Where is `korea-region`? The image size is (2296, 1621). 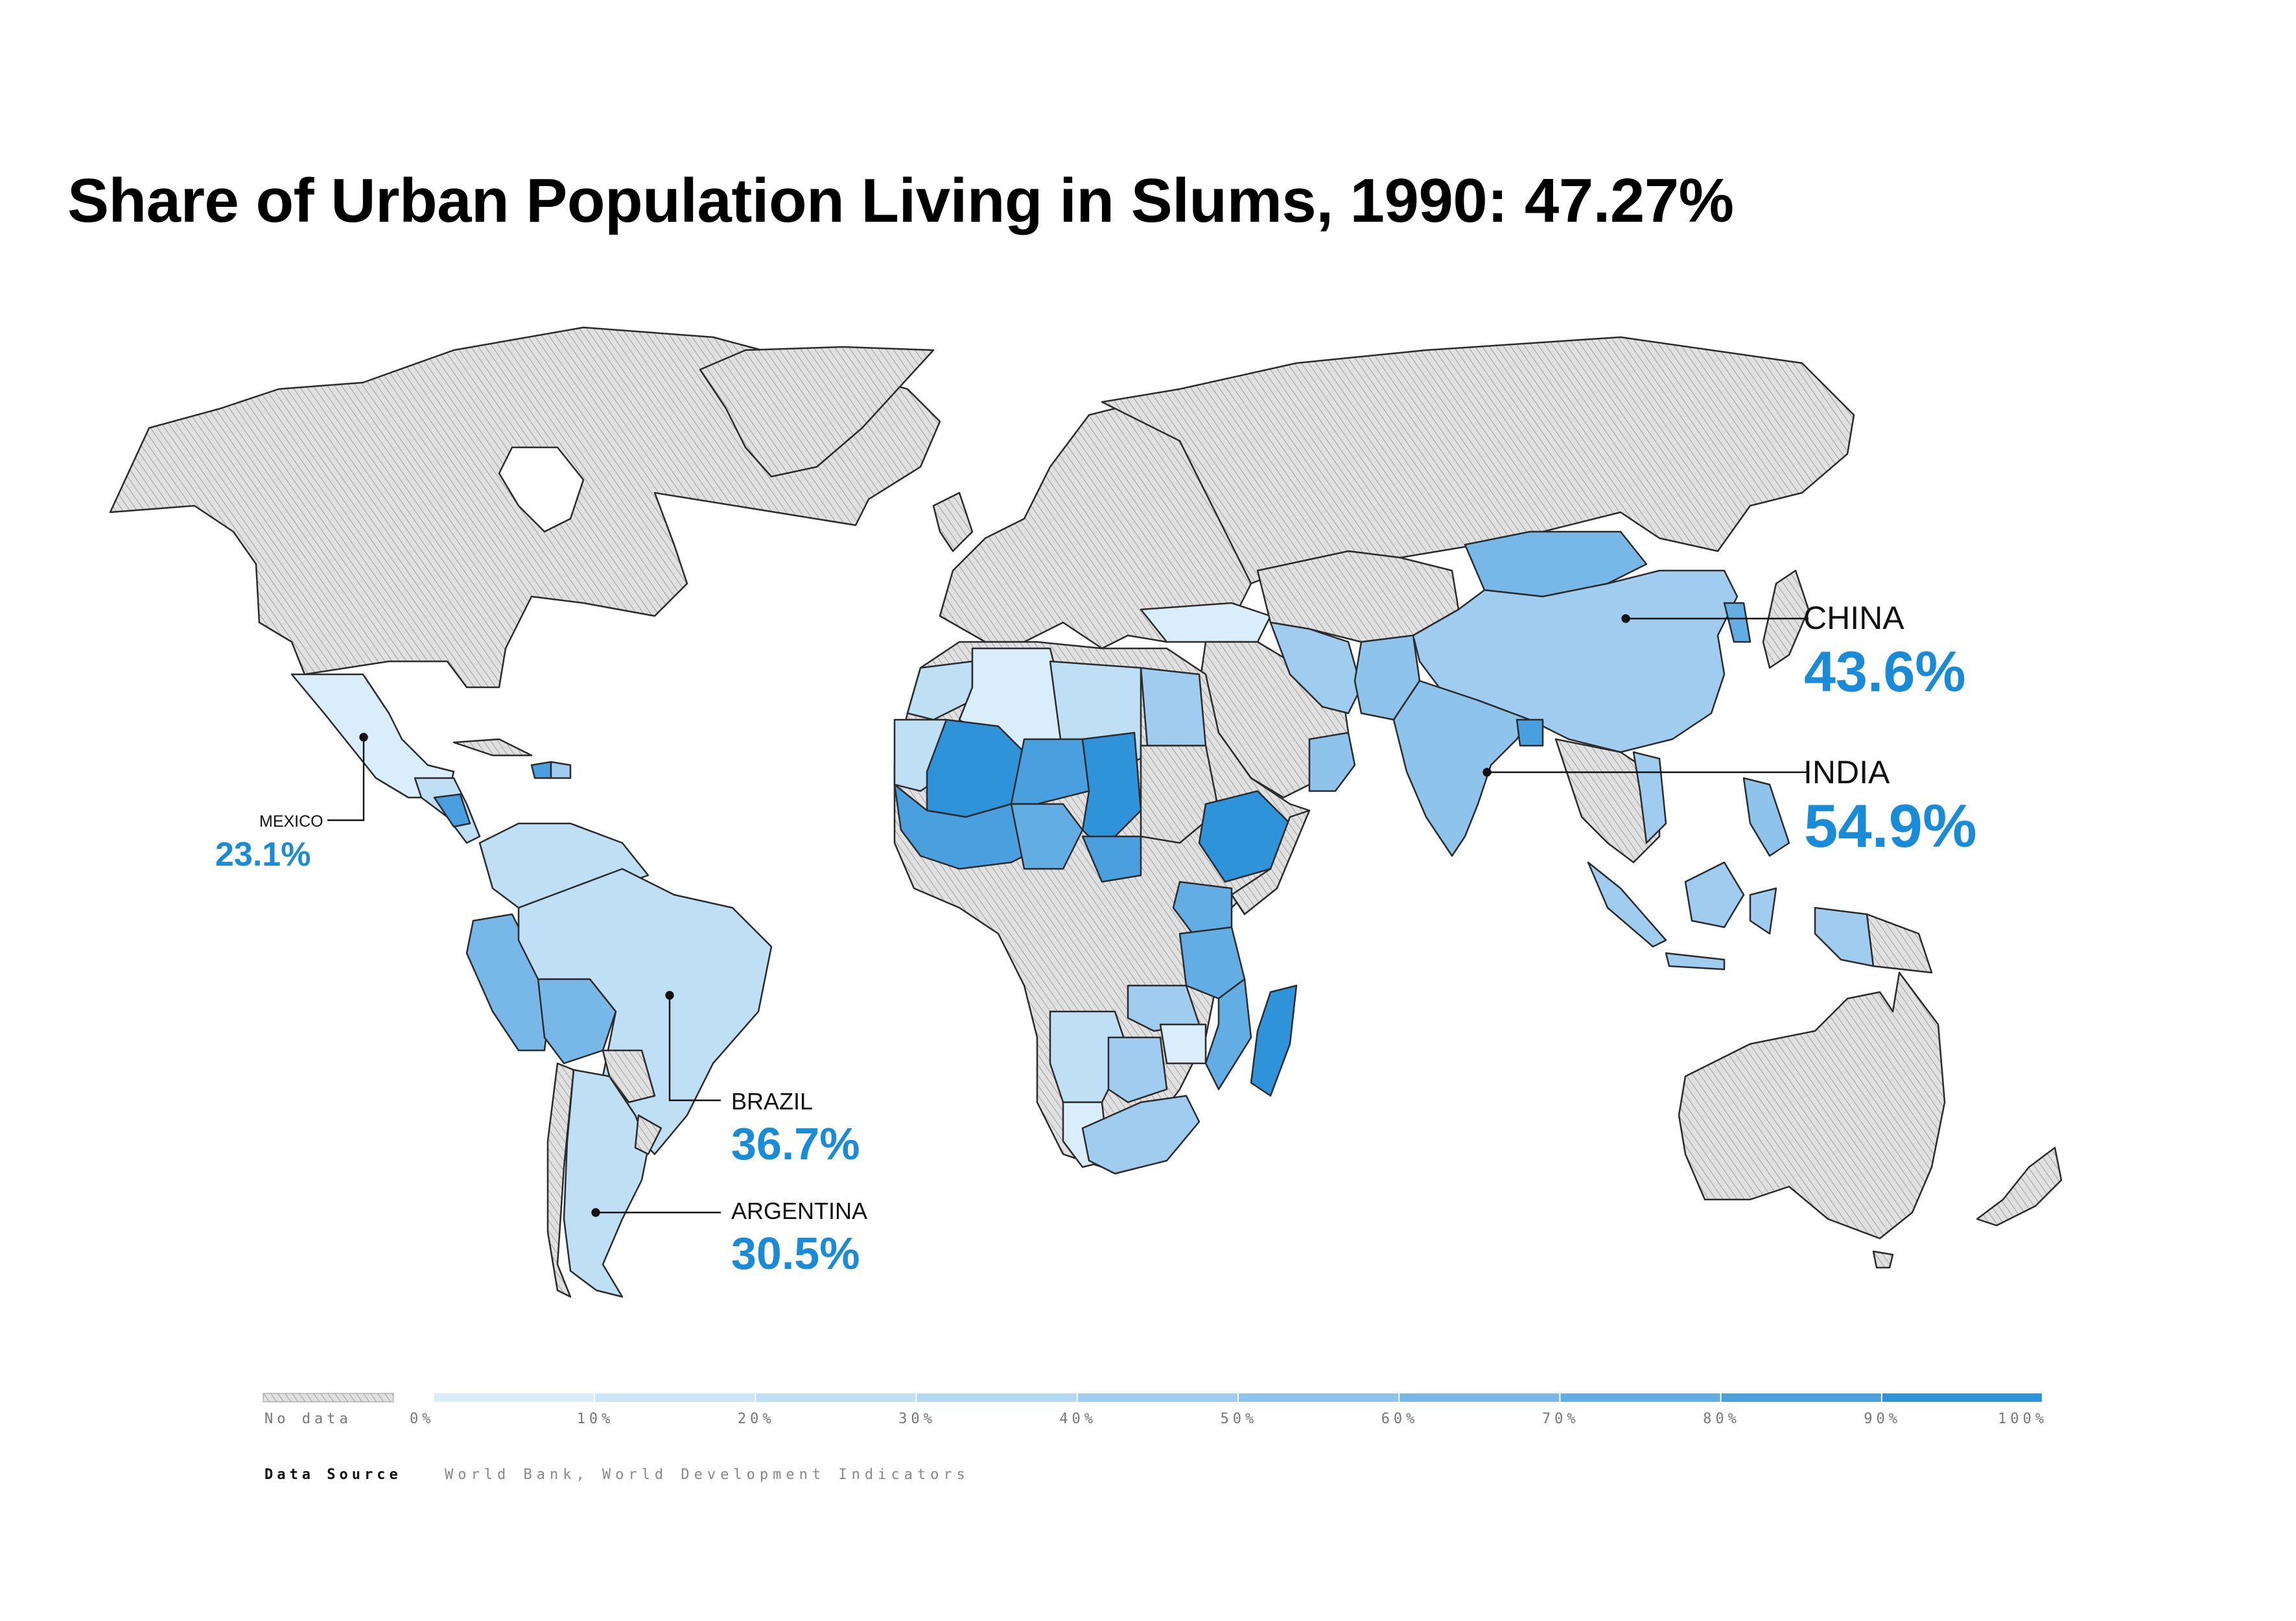
korea-region is located at coordinates (1737, 622).